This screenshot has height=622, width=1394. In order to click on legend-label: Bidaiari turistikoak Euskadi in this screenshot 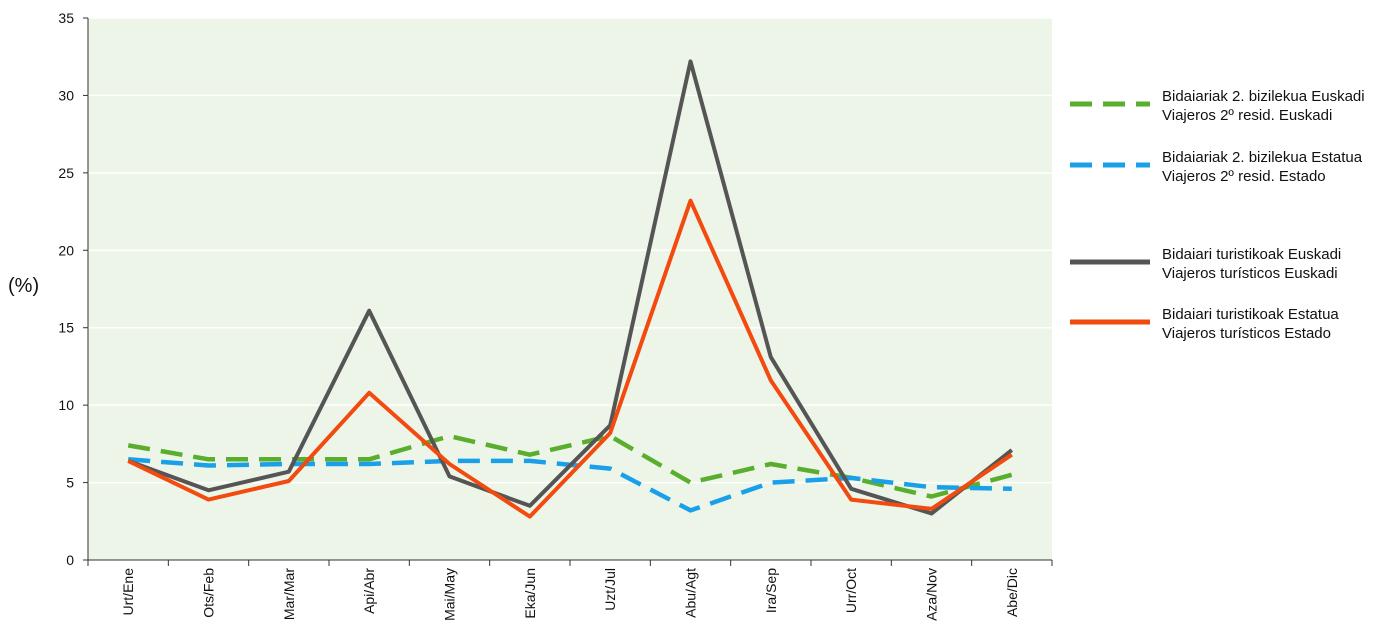, I will do `click(1251, 254)`.